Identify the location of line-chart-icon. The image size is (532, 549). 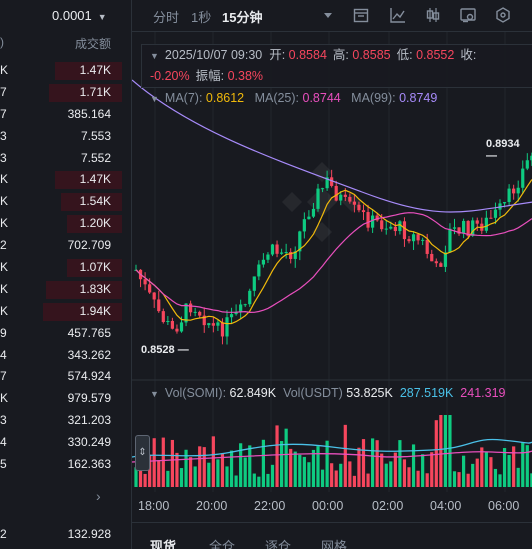
(398, 15).